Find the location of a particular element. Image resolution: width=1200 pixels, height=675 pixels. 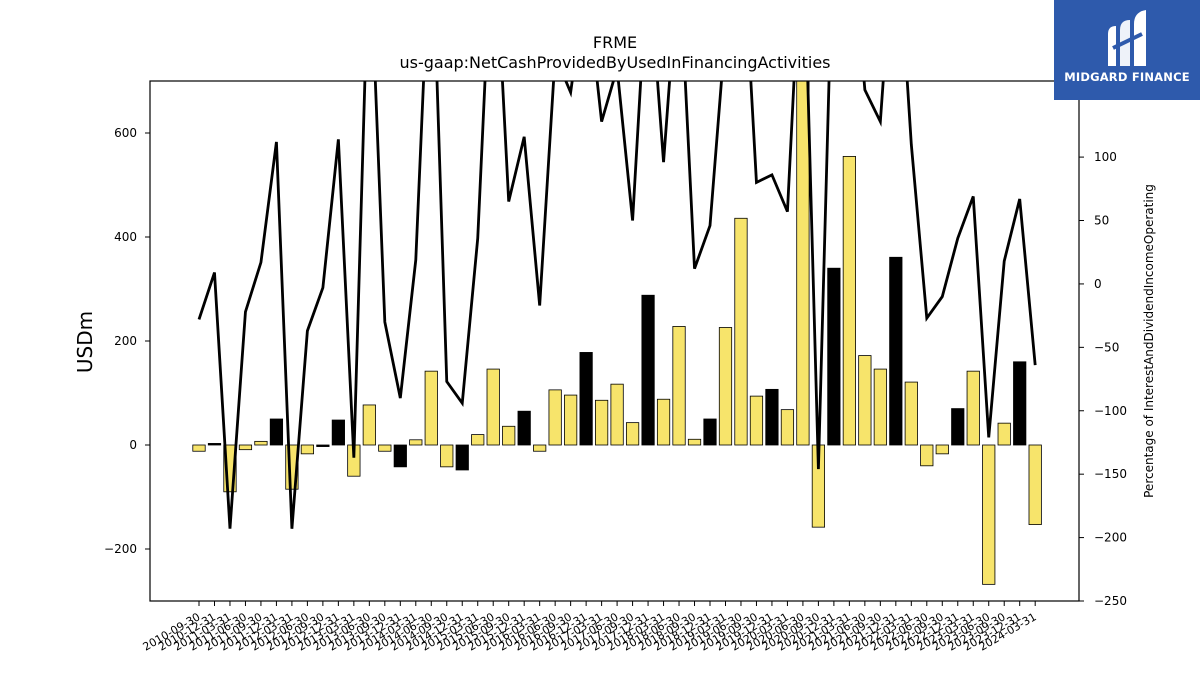

y-tick-label: 200 is located at coordinates (125, 341).